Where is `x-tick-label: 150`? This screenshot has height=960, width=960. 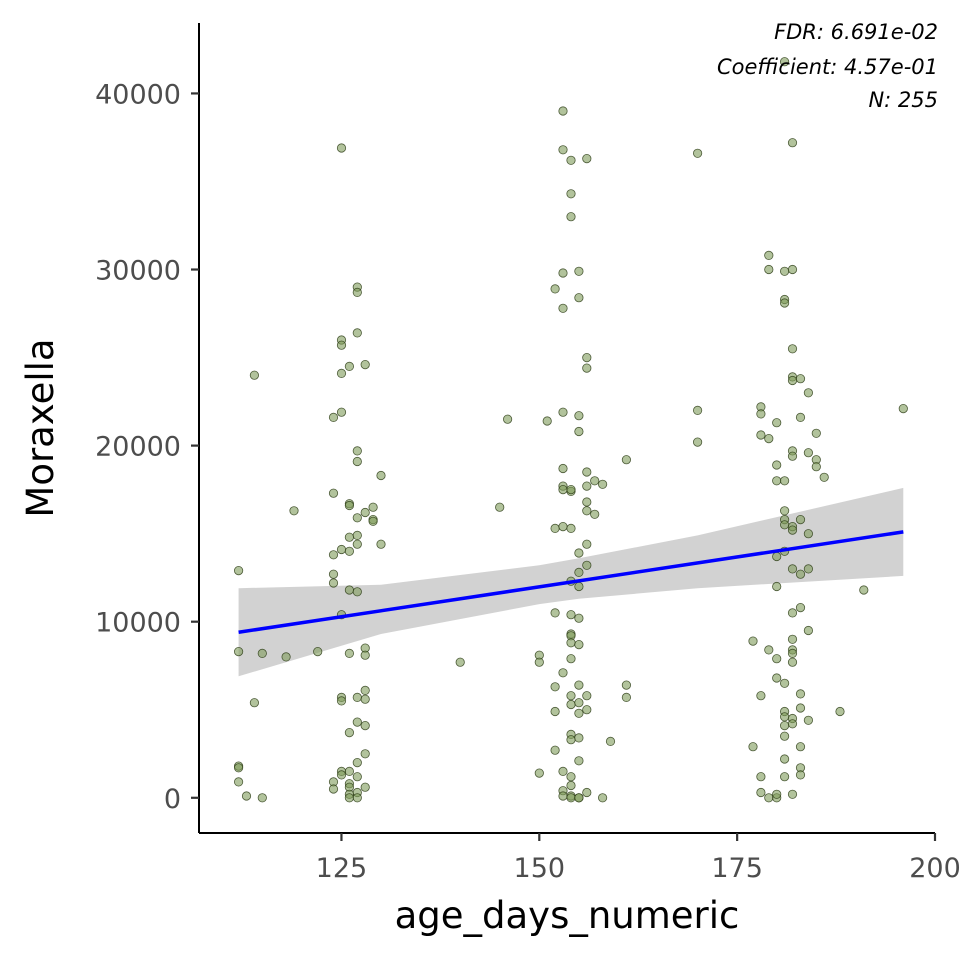 x-tick-label: 150 is located at coordinates (540, 868).